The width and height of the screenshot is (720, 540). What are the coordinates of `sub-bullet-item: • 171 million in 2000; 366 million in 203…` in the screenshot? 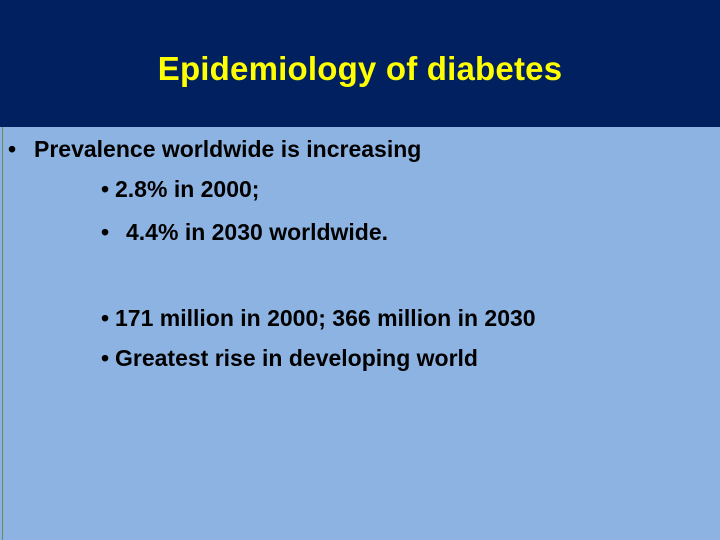 It's located at (318, 318).